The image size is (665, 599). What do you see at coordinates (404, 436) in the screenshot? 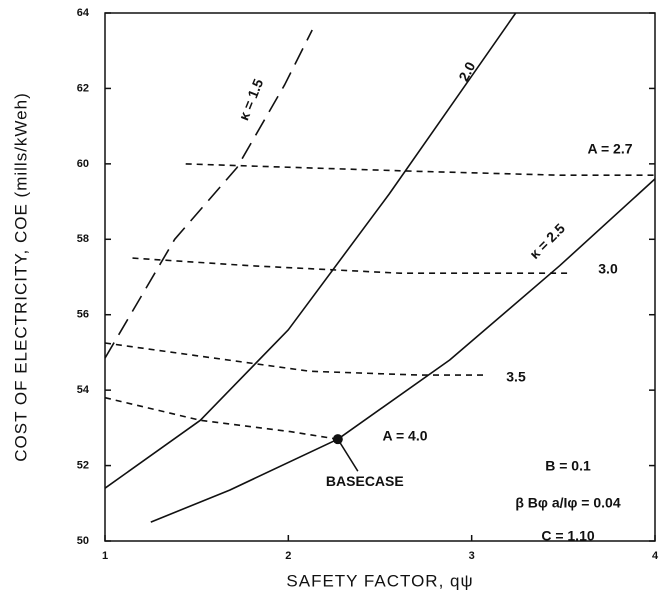
I see `curve-label: A = 4.0` at bounding box center [404, 436].